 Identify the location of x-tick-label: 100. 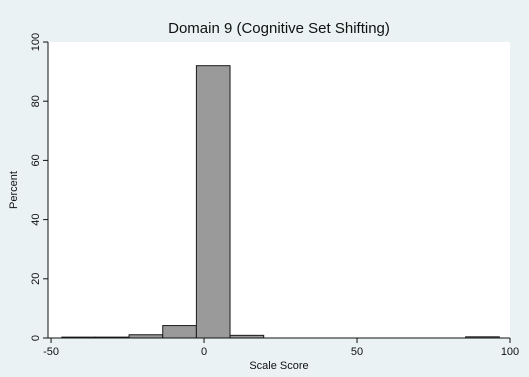
(510, 352).